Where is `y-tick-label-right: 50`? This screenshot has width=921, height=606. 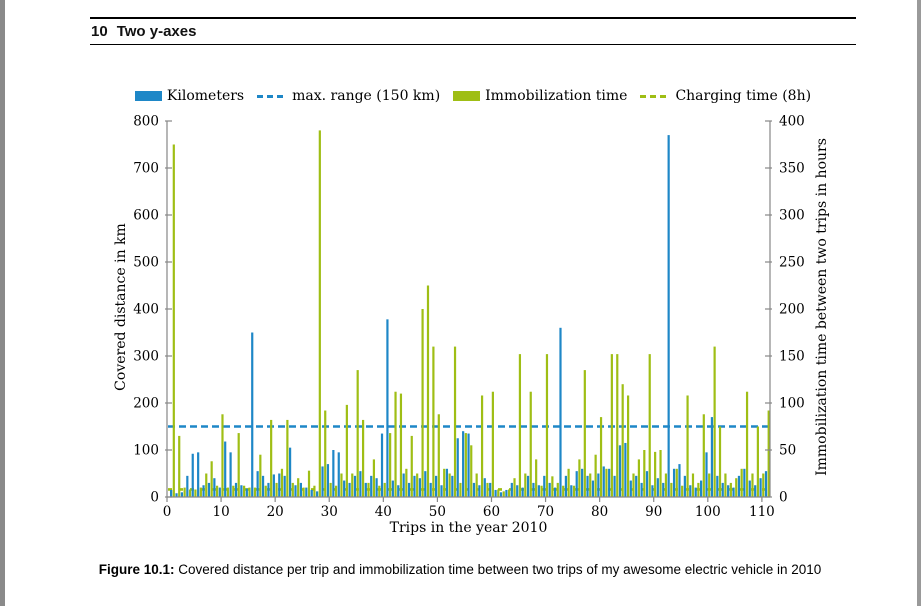 y-tick-label-right: 50 is located at coordinates (787, 451).